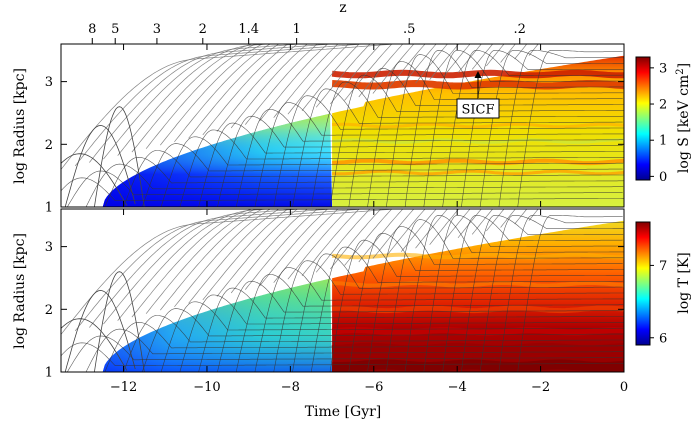 This screenshot has height=427, width=698. I want to click on x-tick-label: −2, so click(540, 387).